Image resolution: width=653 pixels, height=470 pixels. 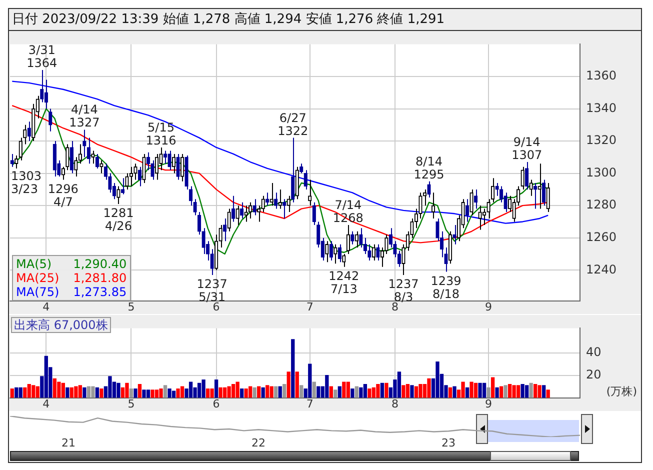 What do you see at coordinates (63, 195) in the screenshot?
I see `annotation: 1296 4/7` at bounding box center [63, 195].